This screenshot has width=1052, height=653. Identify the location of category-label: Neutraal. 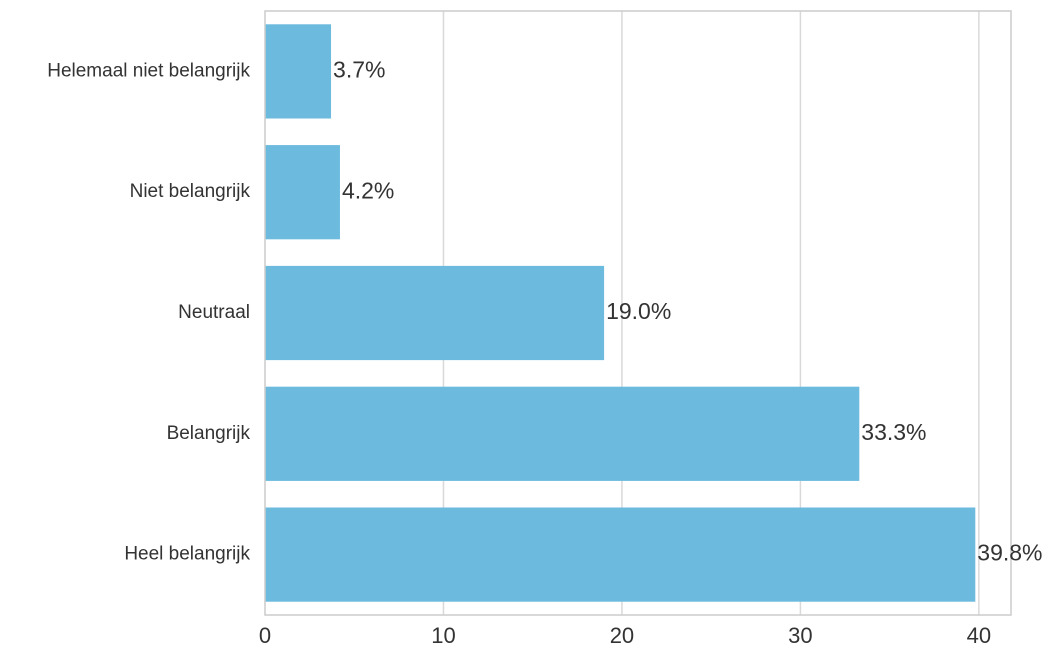
(214, 312).